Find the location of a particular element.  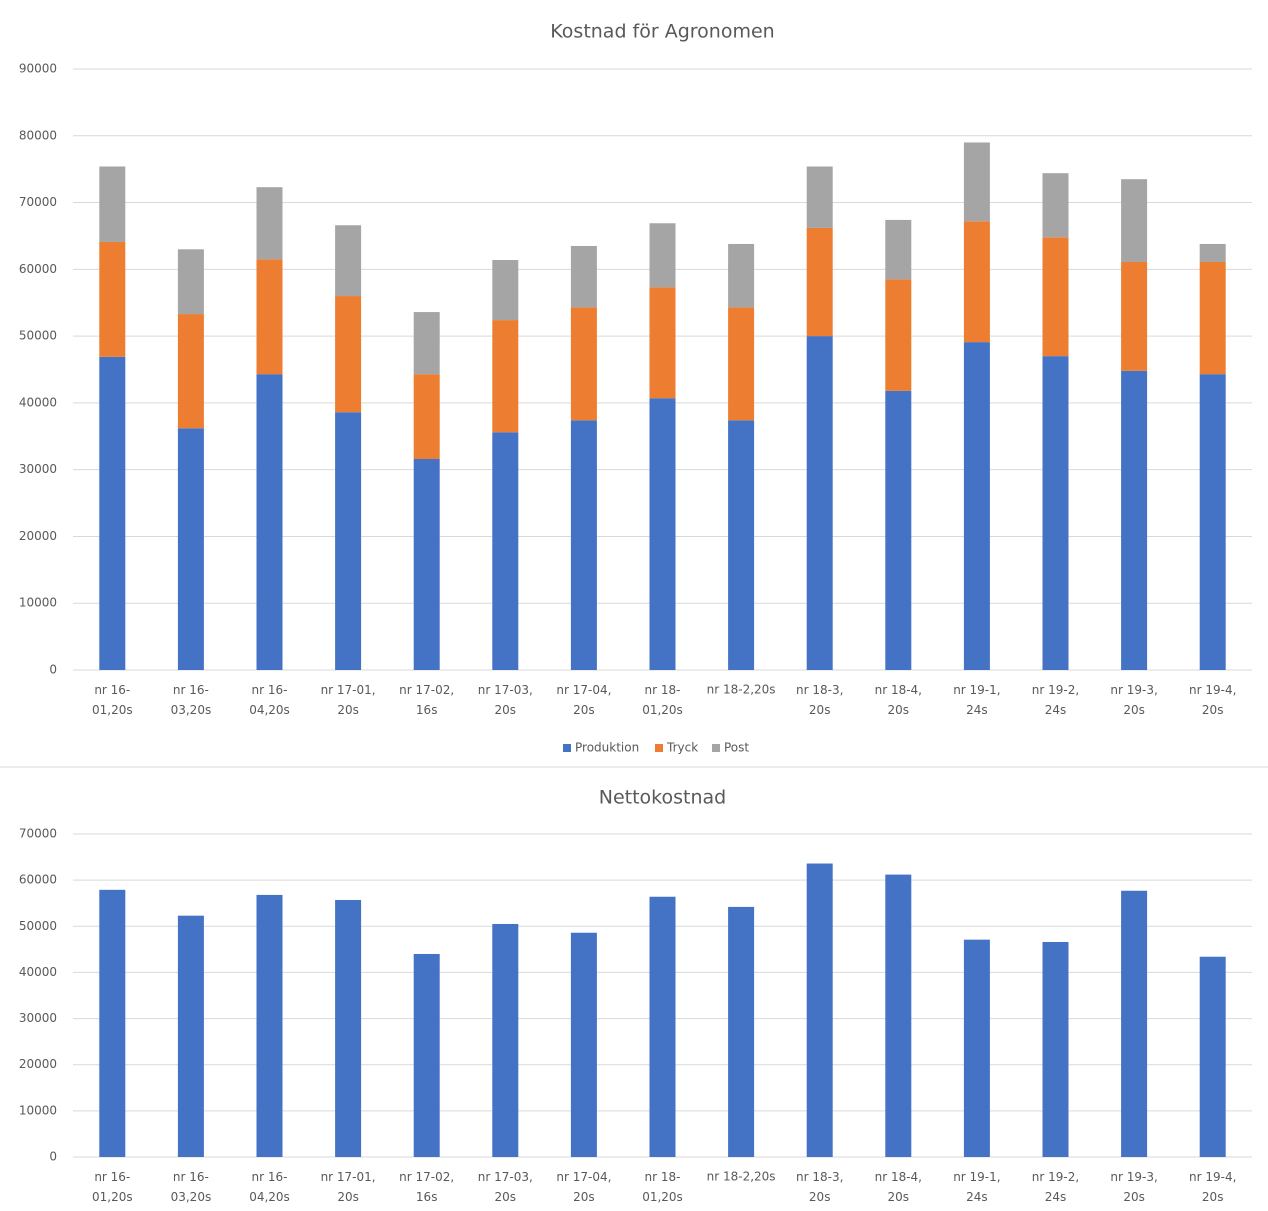

y-tick-label: 80000 is located at coordinates (38, 135).